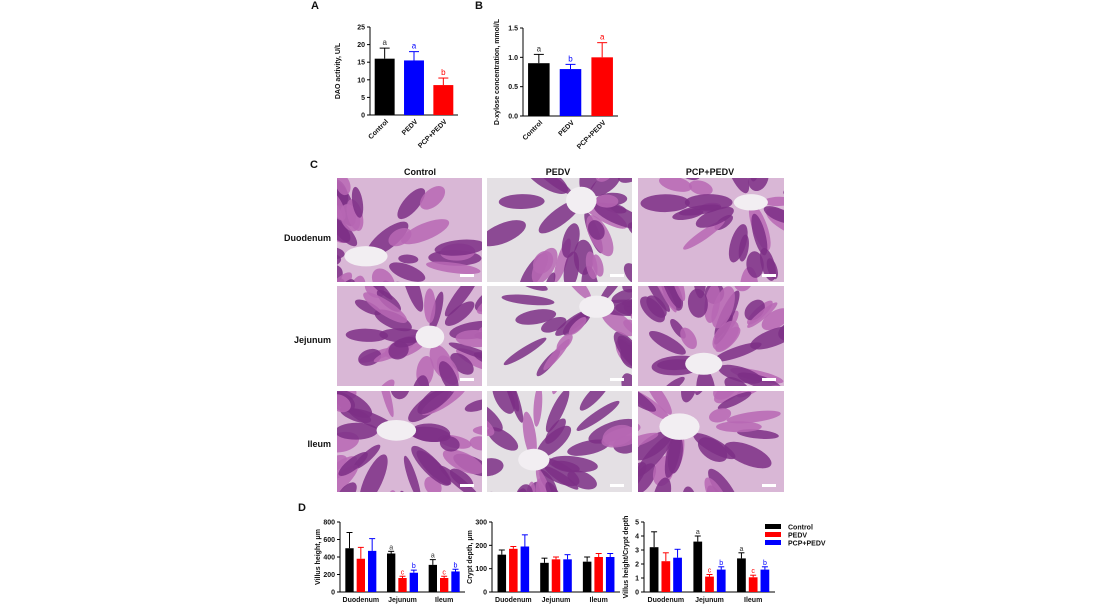 This screenshot has height=604, width=1112. Describe the element at coordinates (403, 572) in the screenshot. I see `significance-letter: c` at that location.